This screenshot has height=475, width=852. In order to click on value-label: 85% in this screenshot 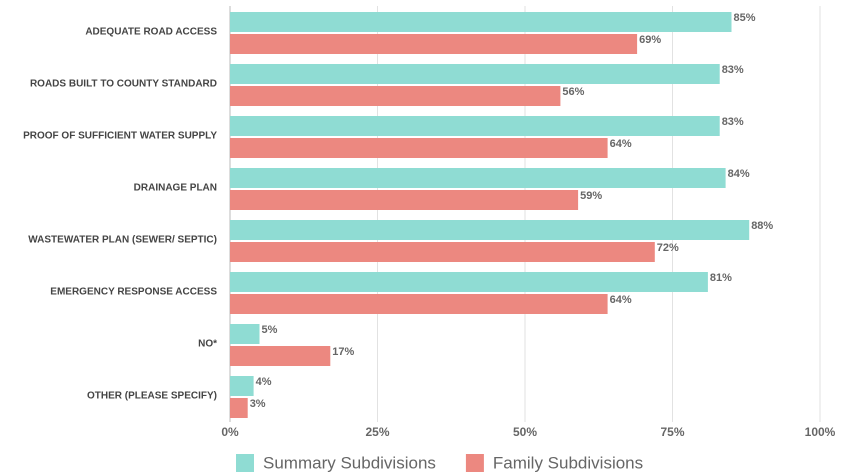, I will do `click(745, 18)`.